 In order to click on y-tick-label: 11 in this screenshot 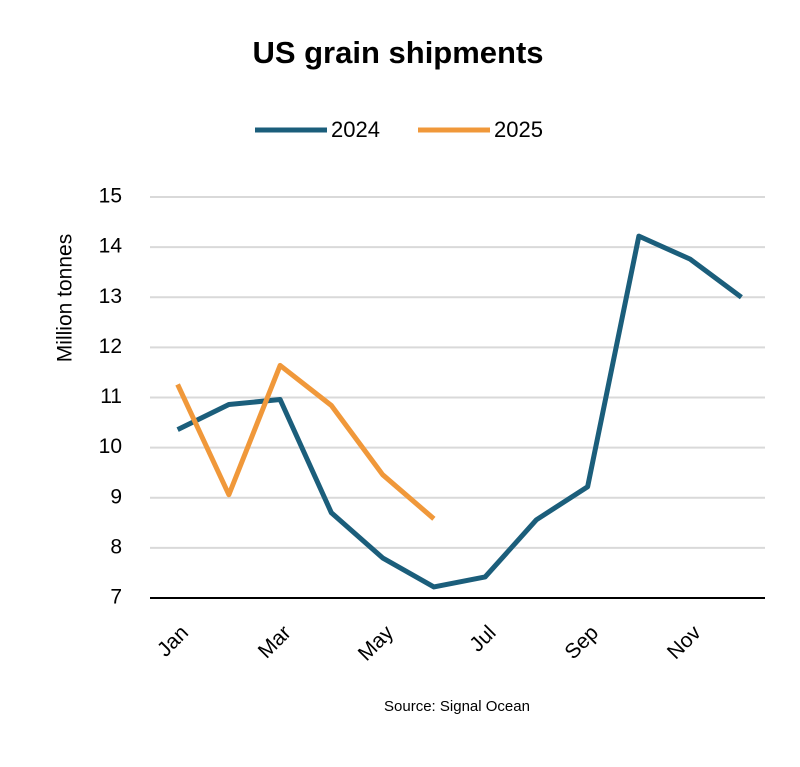, I will do `click(111, 396)`.